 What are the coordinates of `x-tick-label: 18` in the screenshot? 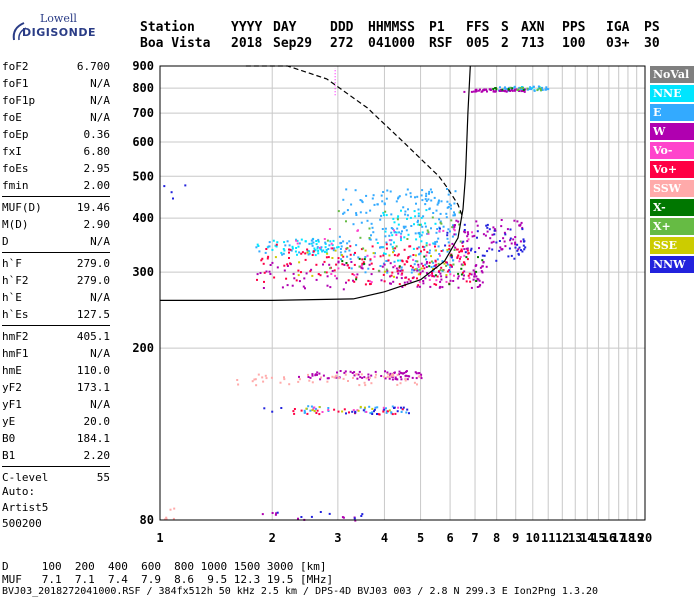 It's located at (628, 538).